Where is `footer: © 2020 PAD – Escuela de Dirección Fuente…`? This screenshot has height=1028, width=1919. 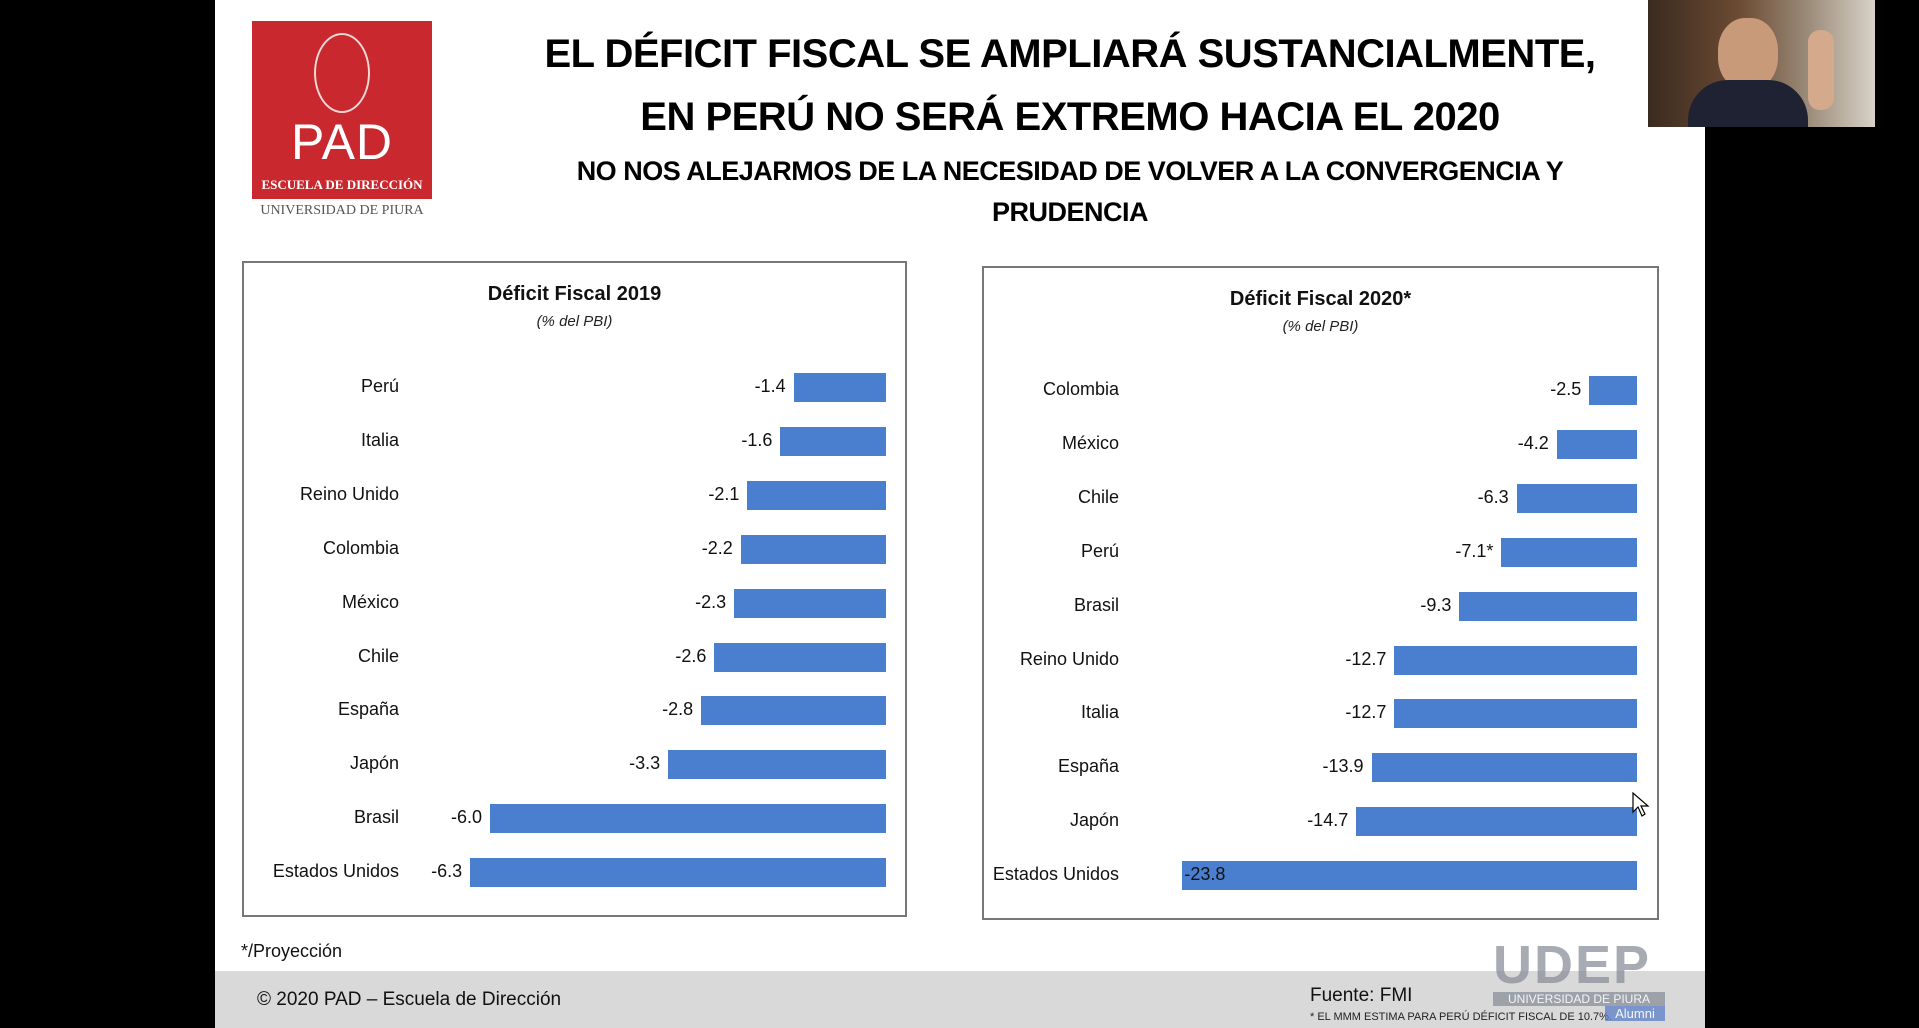 footer: © 2020 PAD – Escuela de Dirección Fuente… is located at coordinates (960, 999).